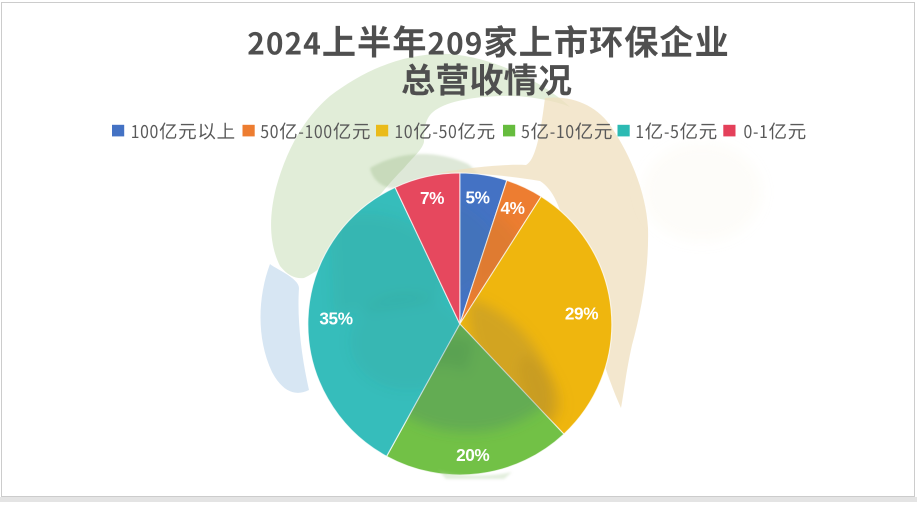  I want to click on svg-text: 7%, so click(432, 198).